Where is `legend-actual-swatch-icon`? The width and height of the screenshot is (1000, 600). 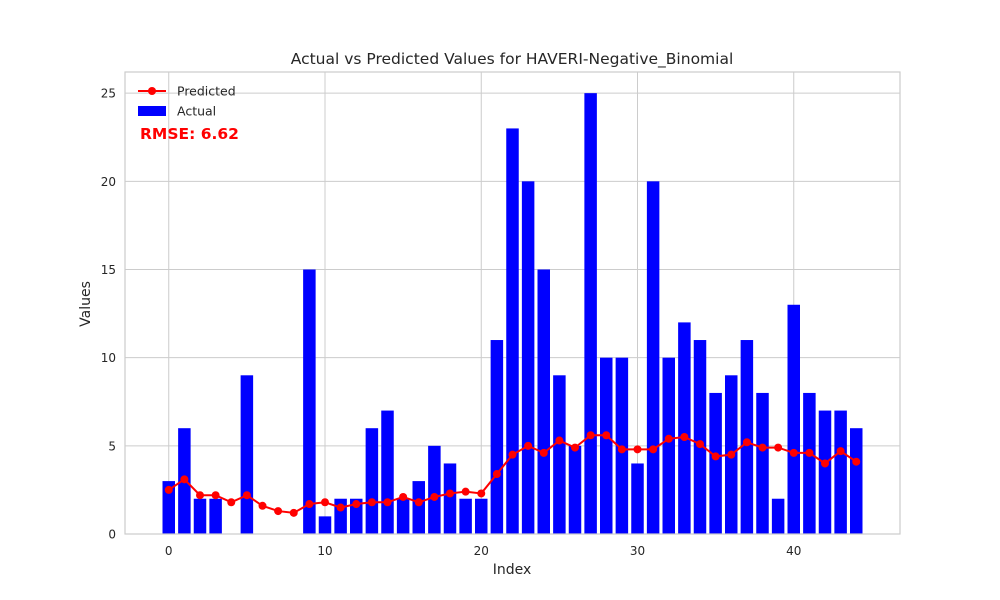 legend-actual-swatch-icon is located at coordinates (152, 111).